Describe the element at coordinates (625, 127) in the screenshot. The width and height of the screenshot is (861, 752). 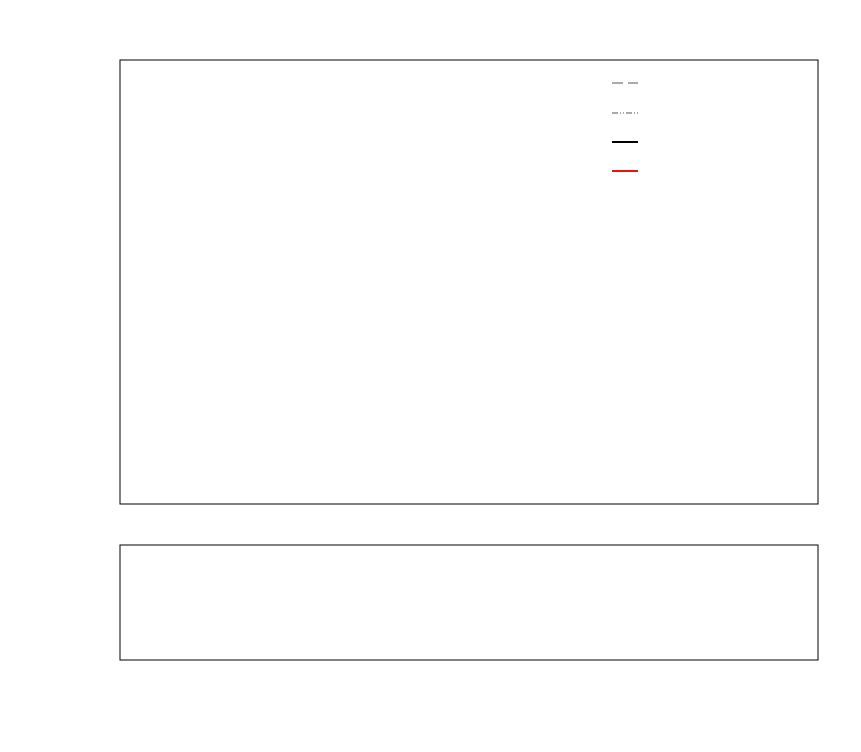
I see `legend` at that location.